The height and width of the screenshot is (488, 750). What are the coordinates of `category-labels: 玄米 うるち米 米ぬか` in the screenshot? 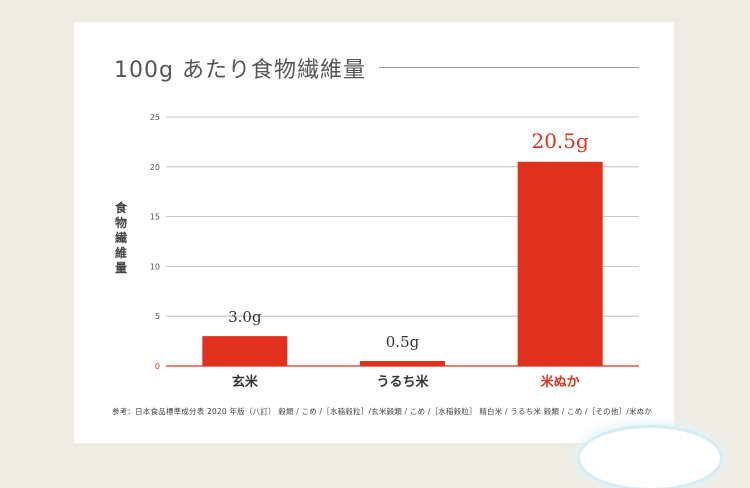 It's located at (406, 382).